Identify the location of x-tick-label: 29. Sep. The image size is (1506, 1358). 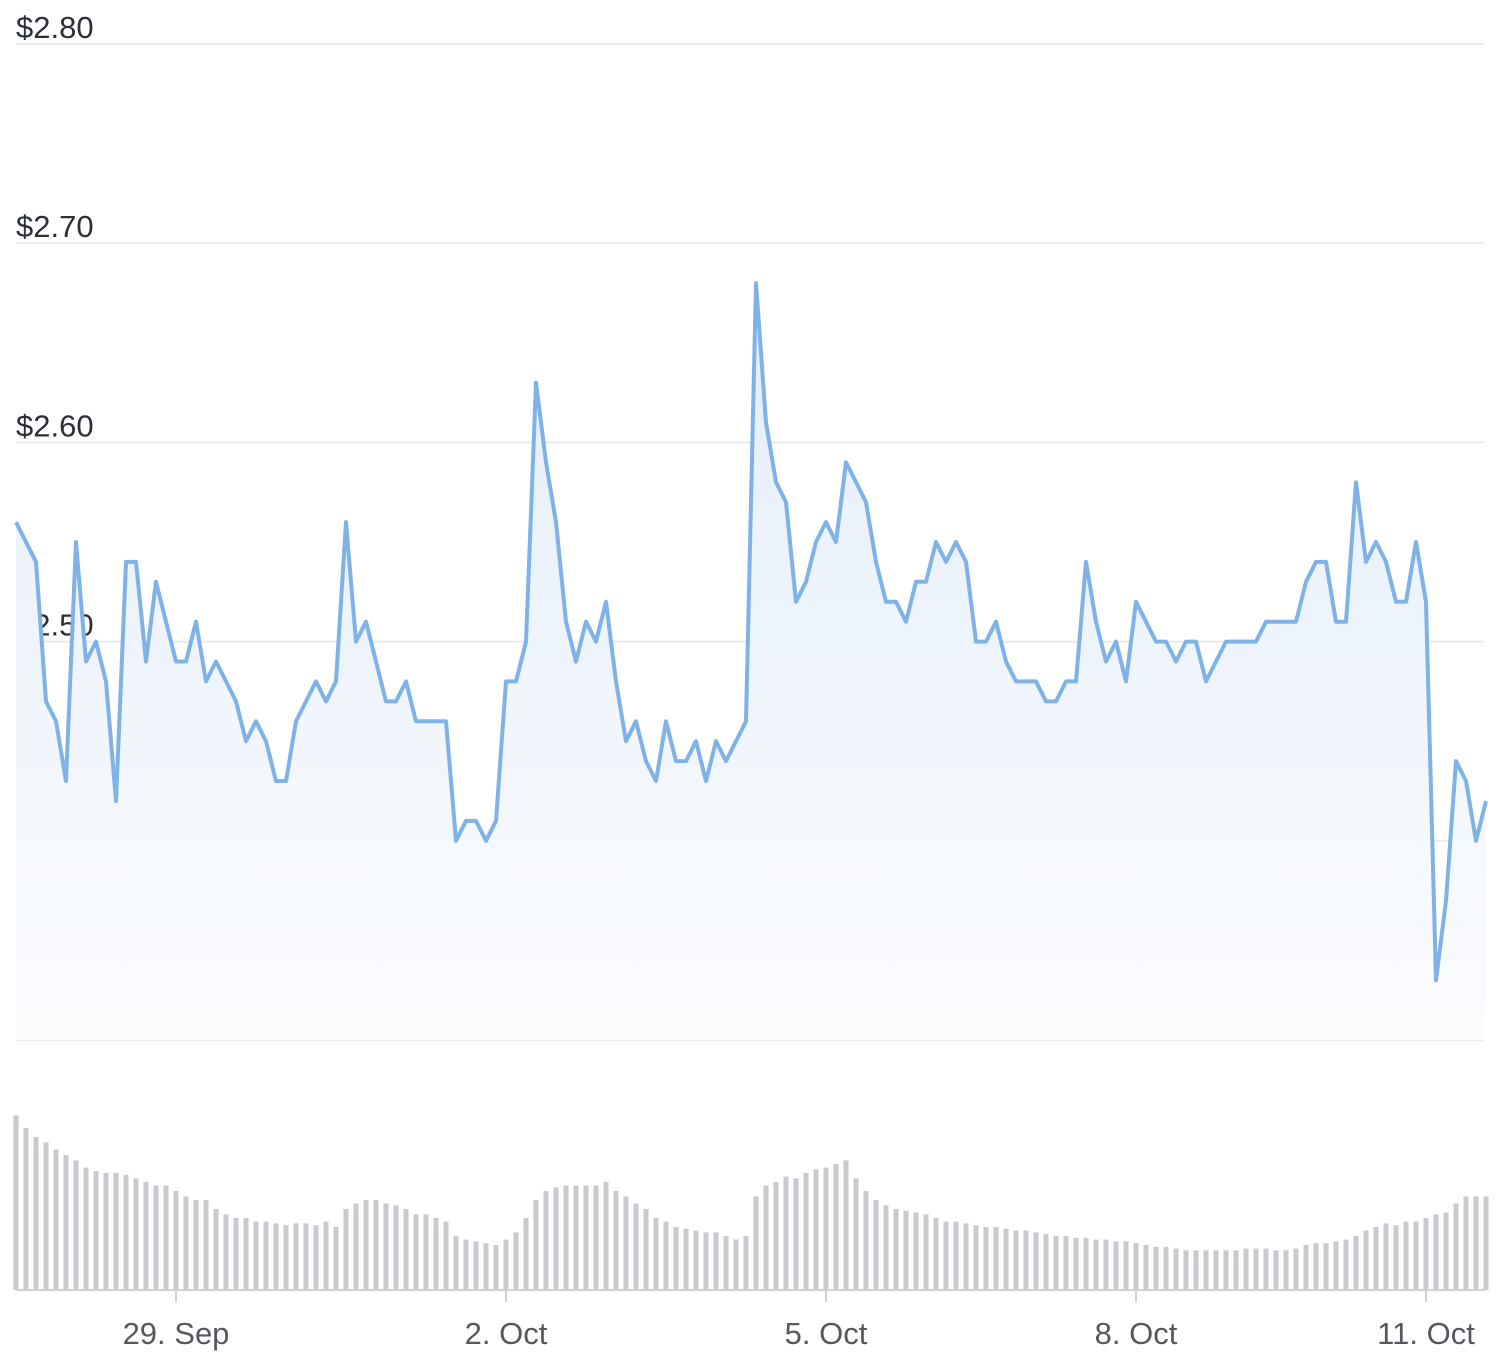
(176, 1333).